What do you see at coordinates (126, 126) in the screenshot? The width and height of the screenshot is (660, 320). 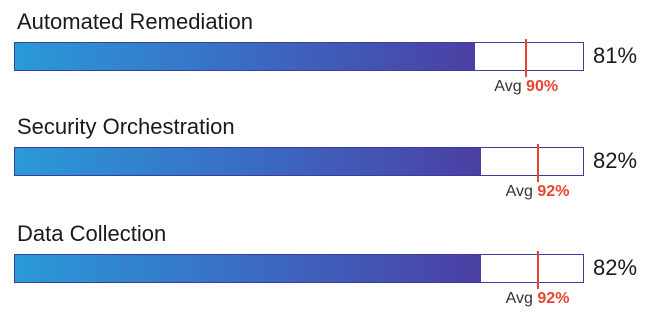 I see `category-label: Security Orchestration` at bounding box center [126, 126].